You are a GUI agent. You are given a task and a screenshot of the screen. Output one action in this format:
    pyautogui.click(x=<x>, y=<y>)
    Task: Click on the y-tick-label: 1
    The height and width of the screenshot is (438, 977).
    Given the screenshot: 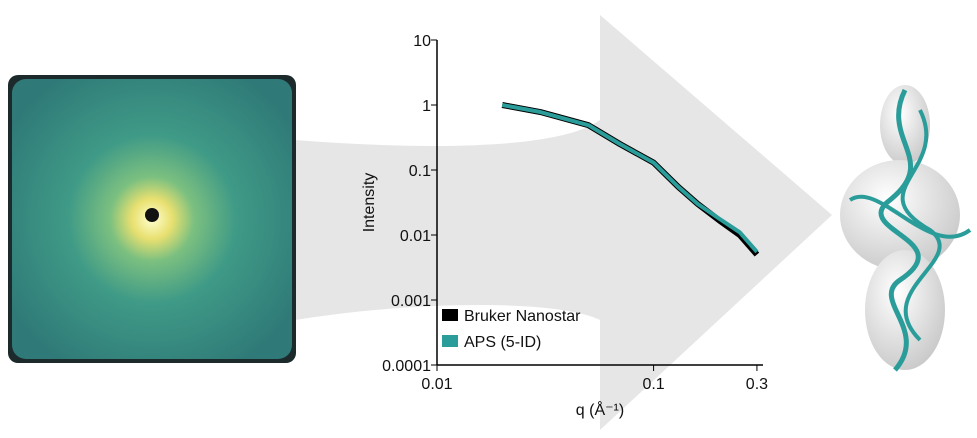 What is the action you would take?
    pyautogui.click(x=426, y=106)
    